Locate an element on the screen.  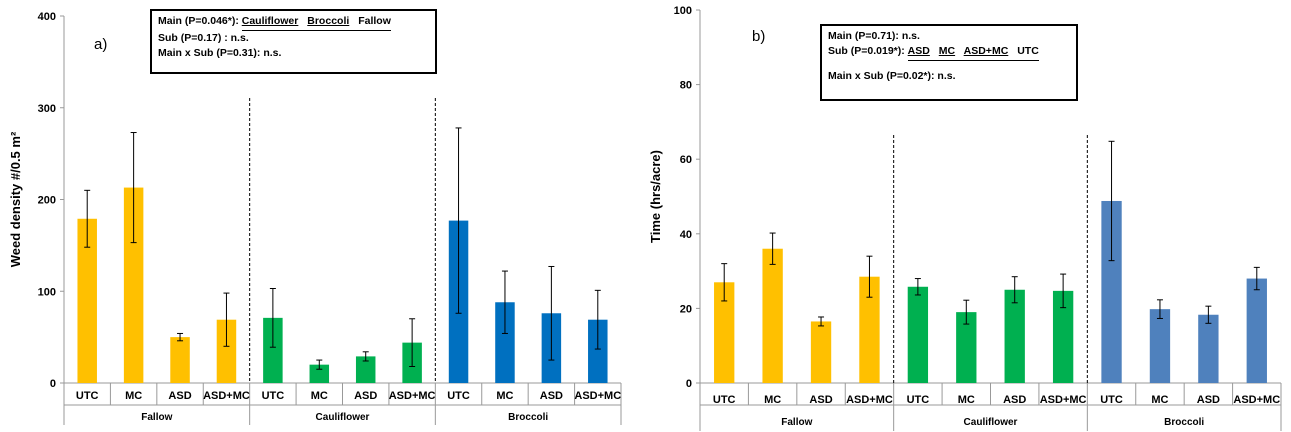
main-order-item: Broccoli is located at coordinates (328, 21).